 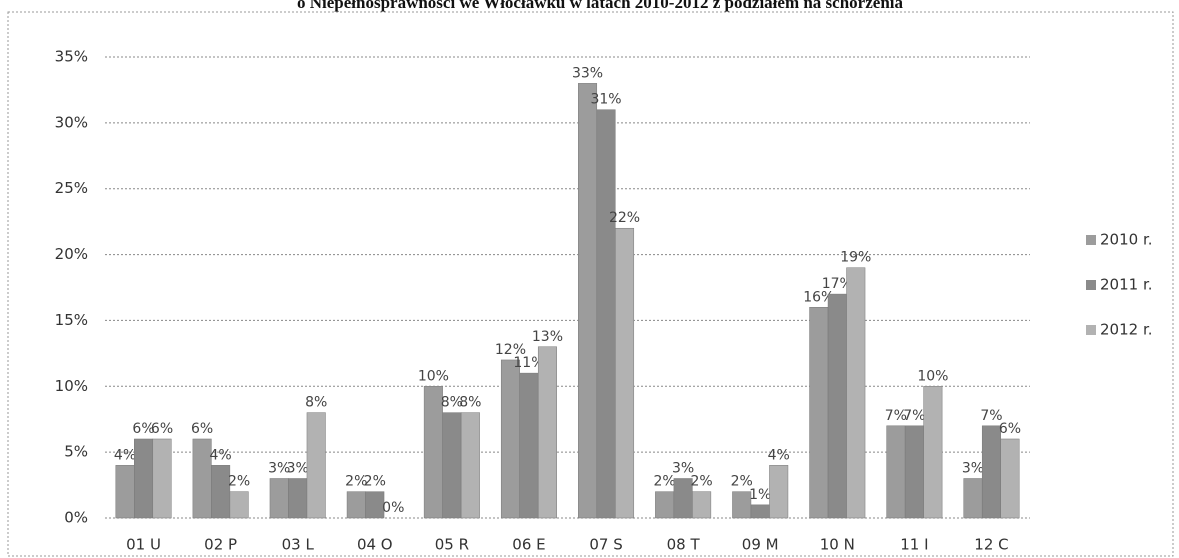 I want to click on value-label: 0%, so click(x=393, y=508).